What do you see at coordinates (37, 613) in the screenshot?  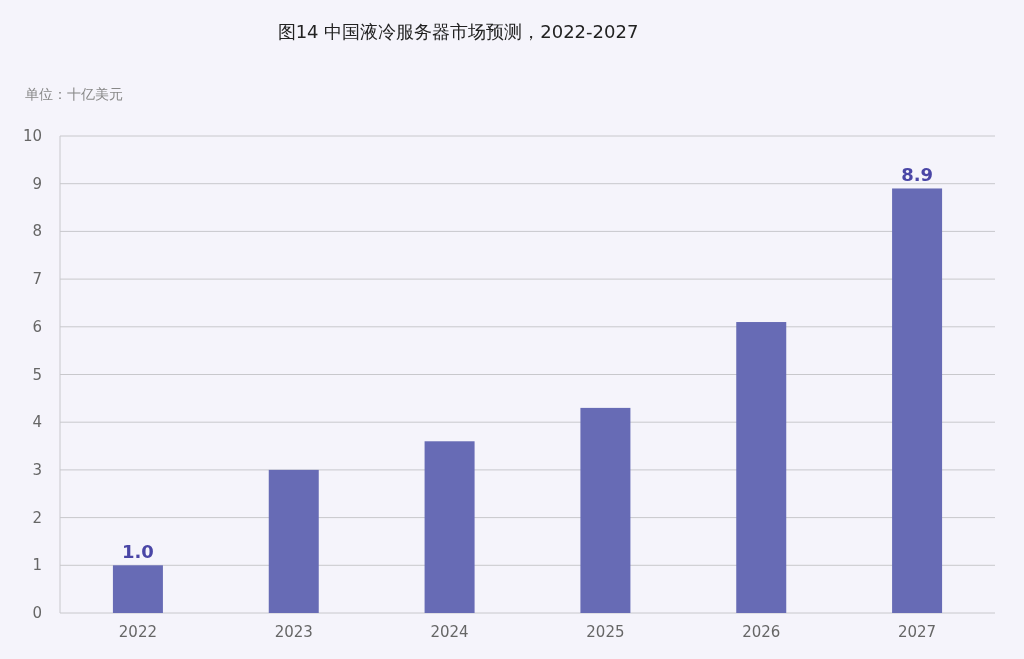 I see `y-tick-label: 0` at bounding box center [37, 613].